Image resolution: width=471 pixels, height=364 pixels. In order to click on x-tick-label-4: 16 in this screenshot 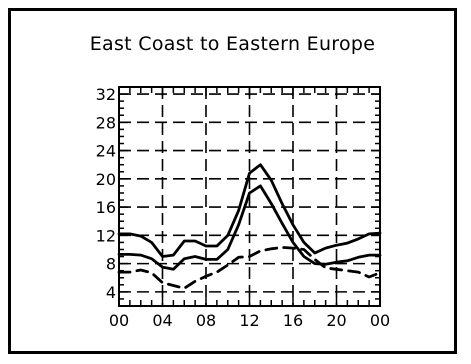, I will do `click(293, 320)`.